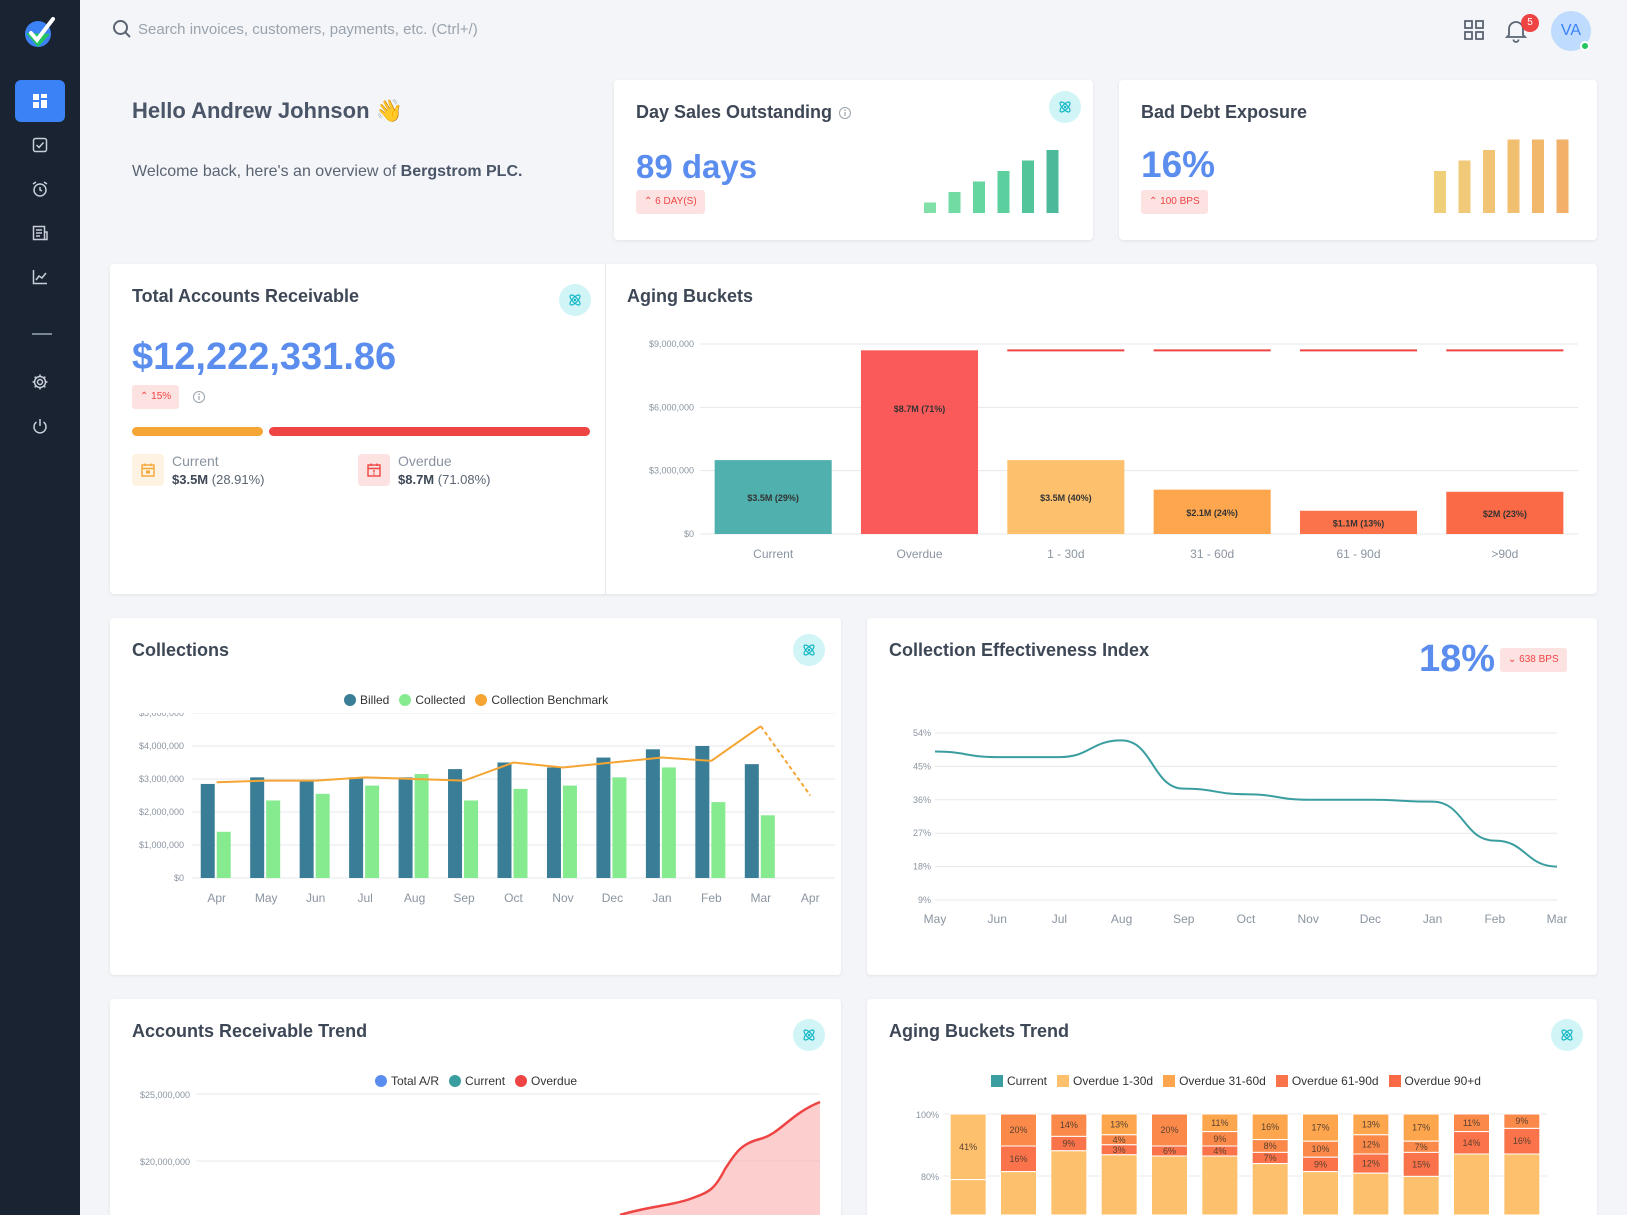  Describe the element at coordinates (485, 1081) in the screenshot. I see `legend-label: Current` at that location.